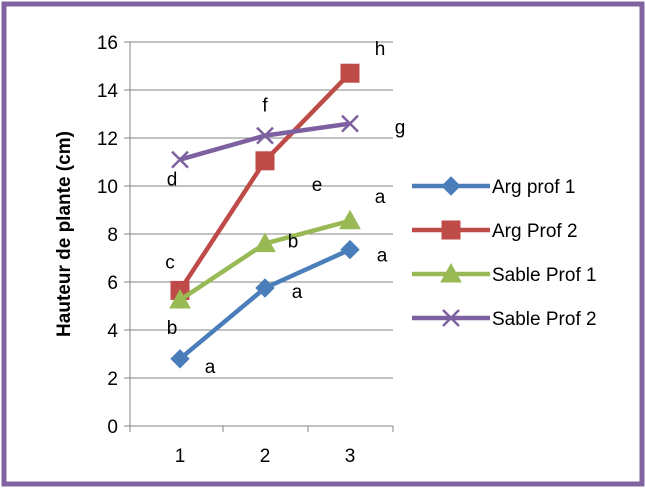 This screenshot has height=488, width=646. I want to click on significance-letter: f, so click(265, 106).